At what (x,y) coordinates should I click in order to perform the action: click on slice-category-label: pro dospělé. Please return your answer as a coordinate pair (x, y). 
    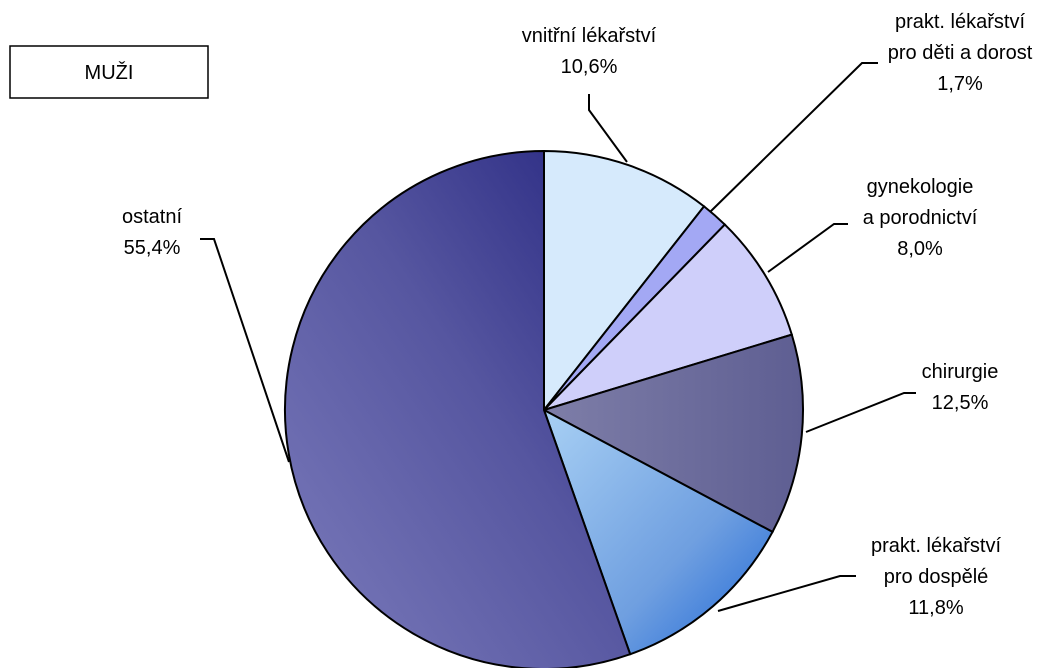
    Looking at the image, I should click on (936, 577).